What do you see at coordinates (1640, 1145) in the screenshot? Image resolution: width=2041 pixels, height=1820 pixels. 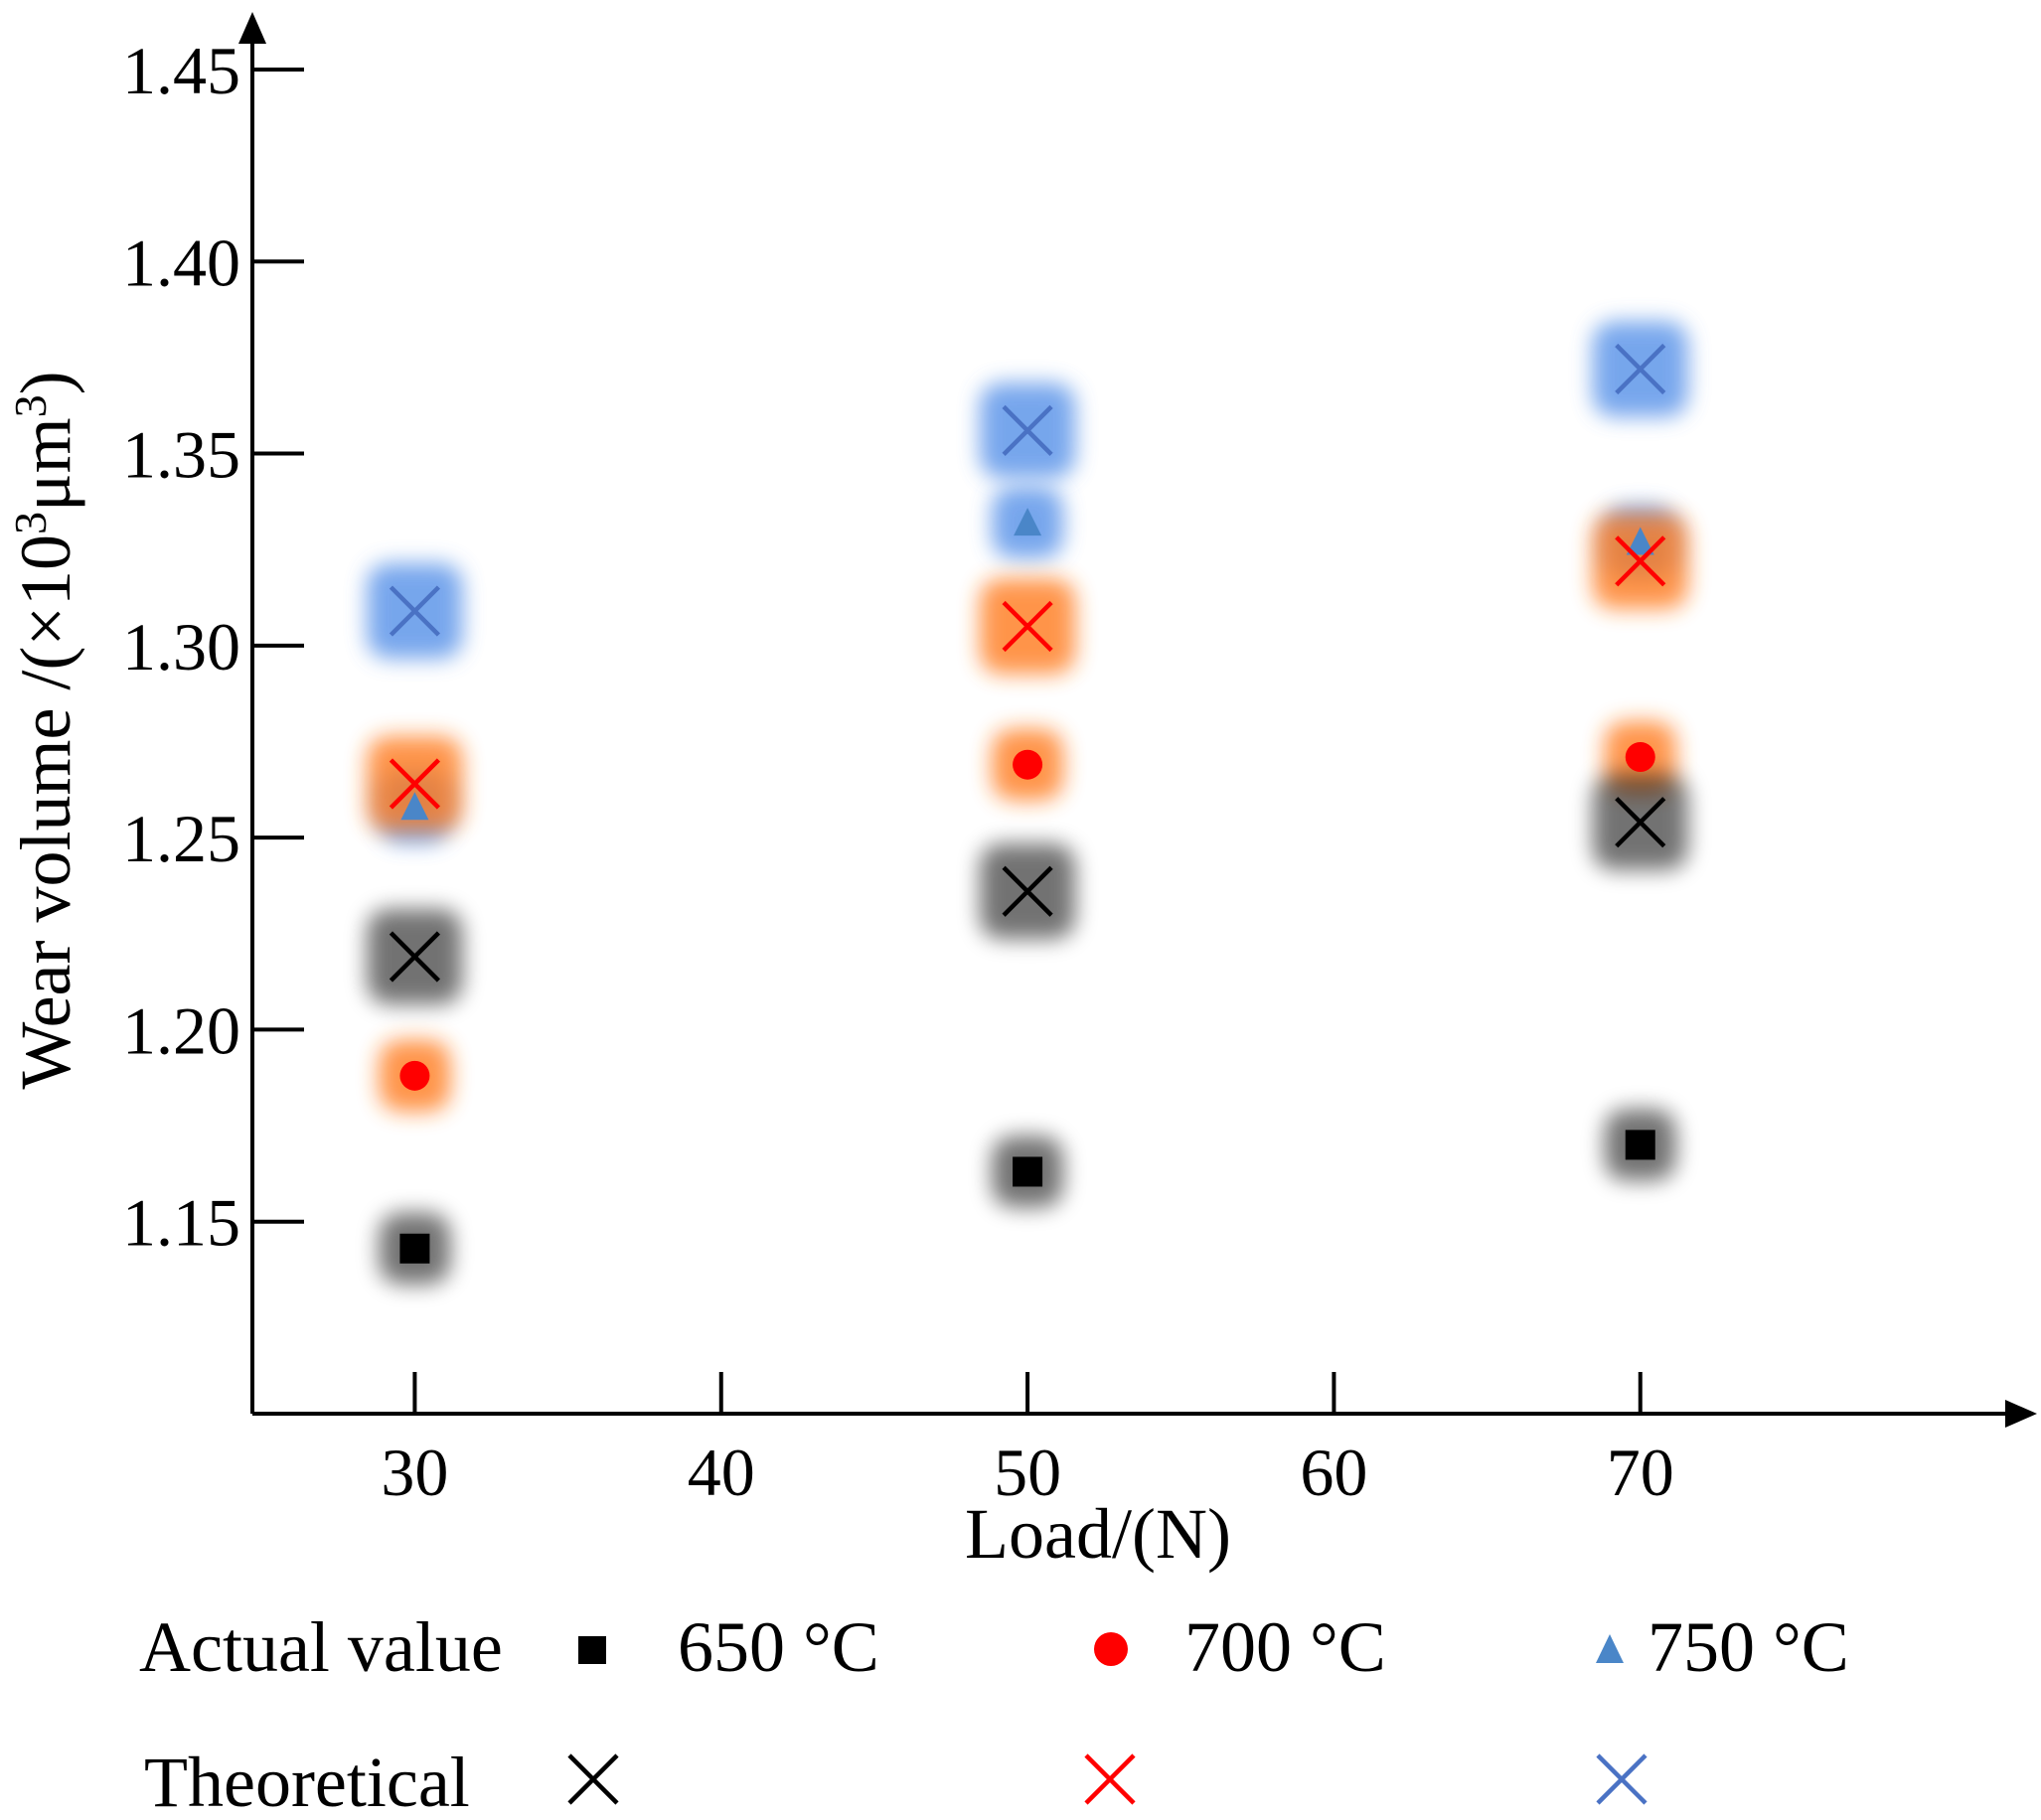 I see `point-actual-0-2-square` at bounding box center [1640, 1145].